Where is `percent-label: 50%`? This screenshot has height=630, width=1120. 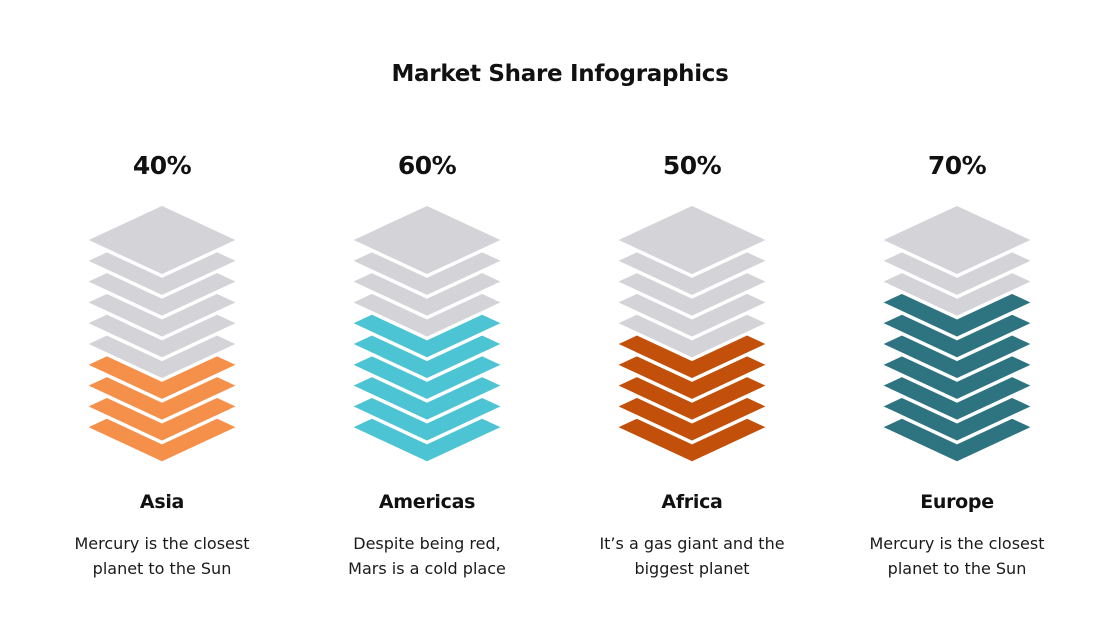 percent-label: 50% is located at coordinates (692, 165).